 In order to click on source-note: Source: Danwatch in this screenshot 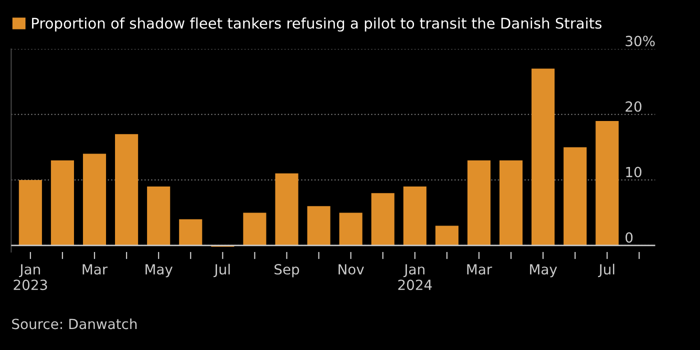, I will do `click(74, 324)`.